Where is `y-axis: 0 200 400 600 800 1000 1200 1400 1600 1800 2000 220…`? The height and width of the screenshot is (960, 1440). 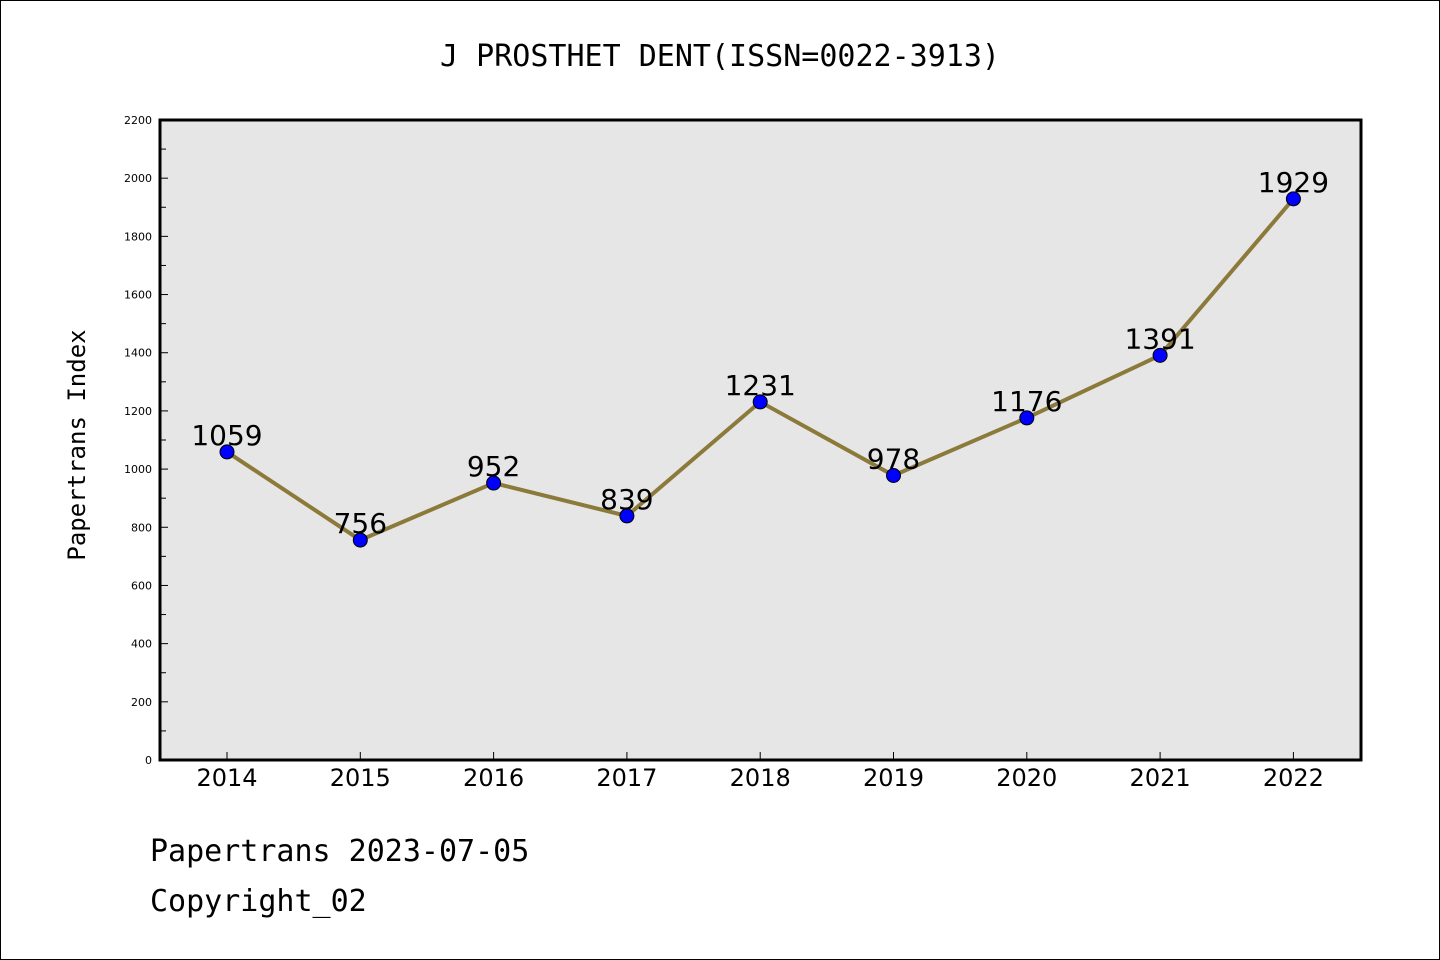 y-axis: 0 200 400 600 800 1000 1200 1400 1600 1800 2000 220… is located at coordinates (146, 440).